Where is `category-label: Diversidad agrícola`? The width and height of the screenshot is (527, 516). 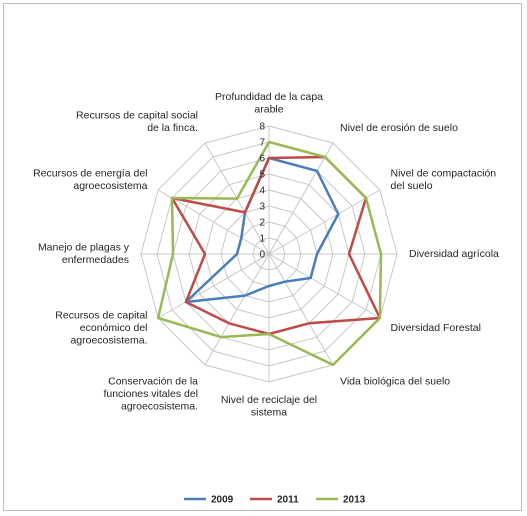
category-label: Diversidad agrícola is located at coordinates (454, 254).